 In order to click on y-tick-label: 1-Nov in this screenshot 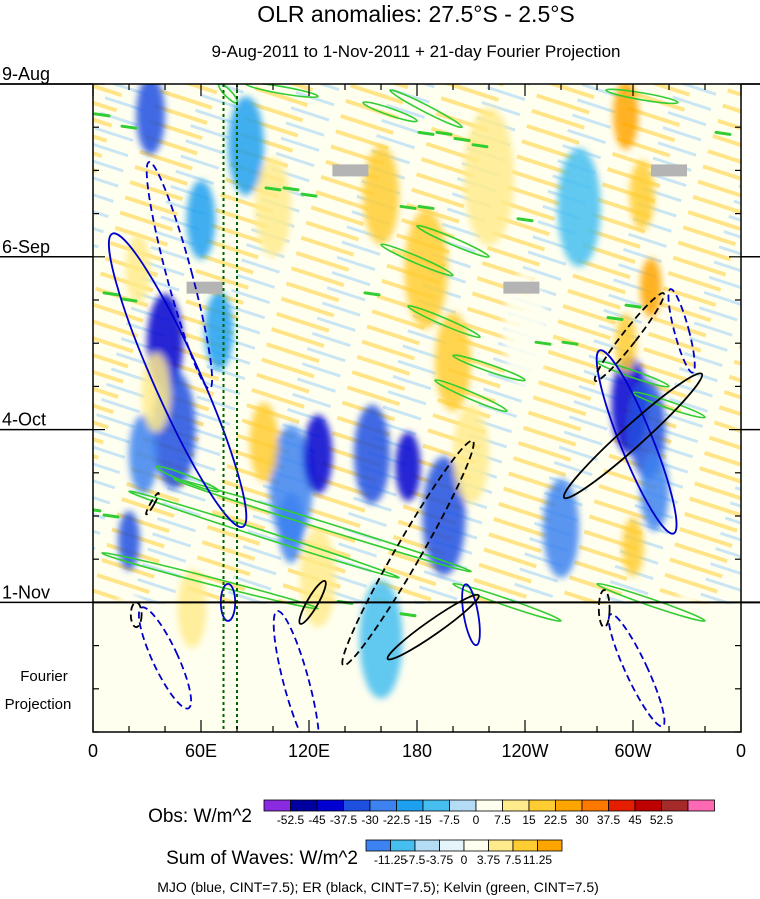, I will do `click(26, 592)`.